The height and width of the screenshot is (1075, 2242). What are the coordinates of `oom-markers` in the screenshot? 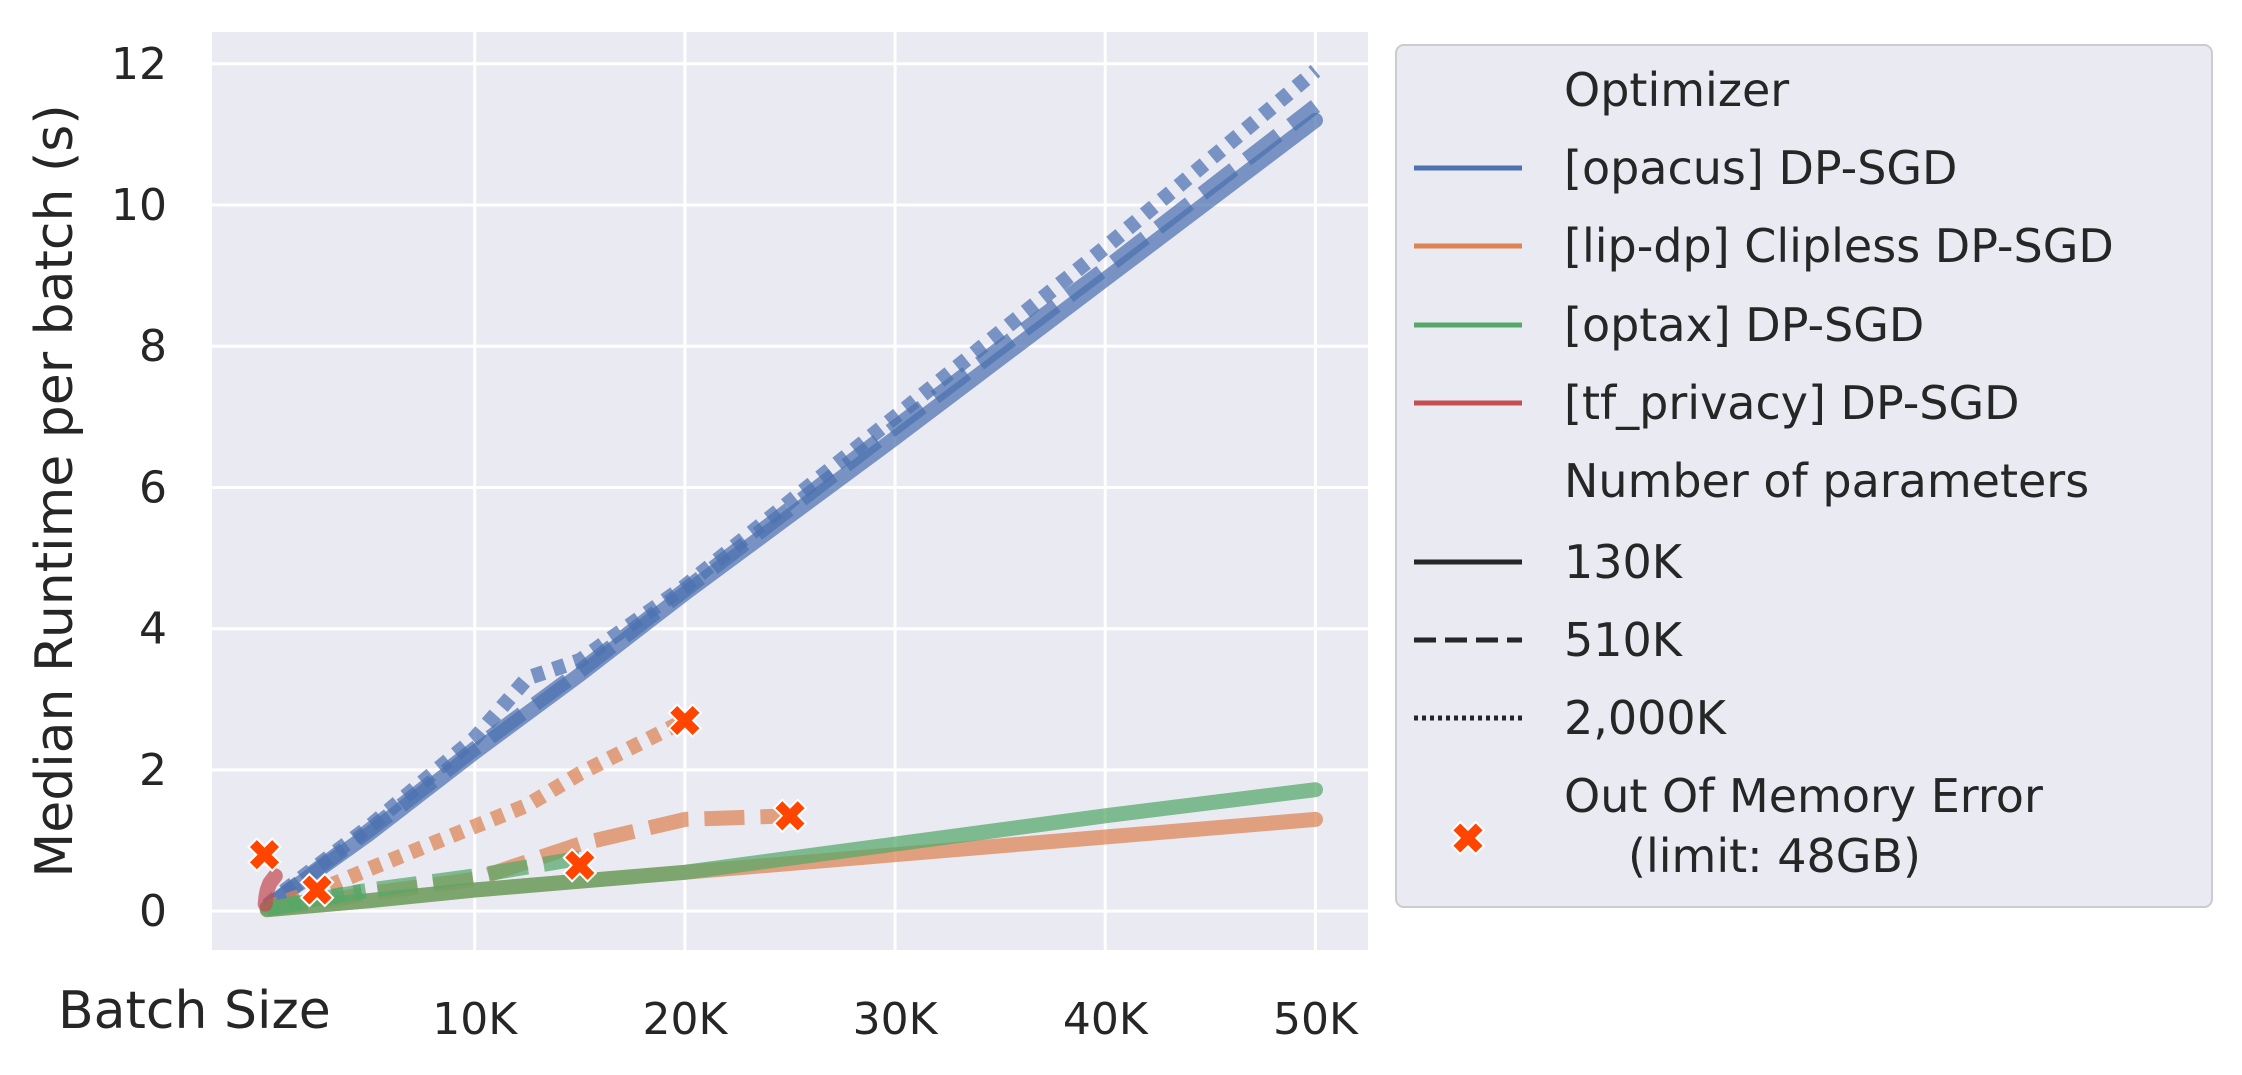 It's located at (527, 805).